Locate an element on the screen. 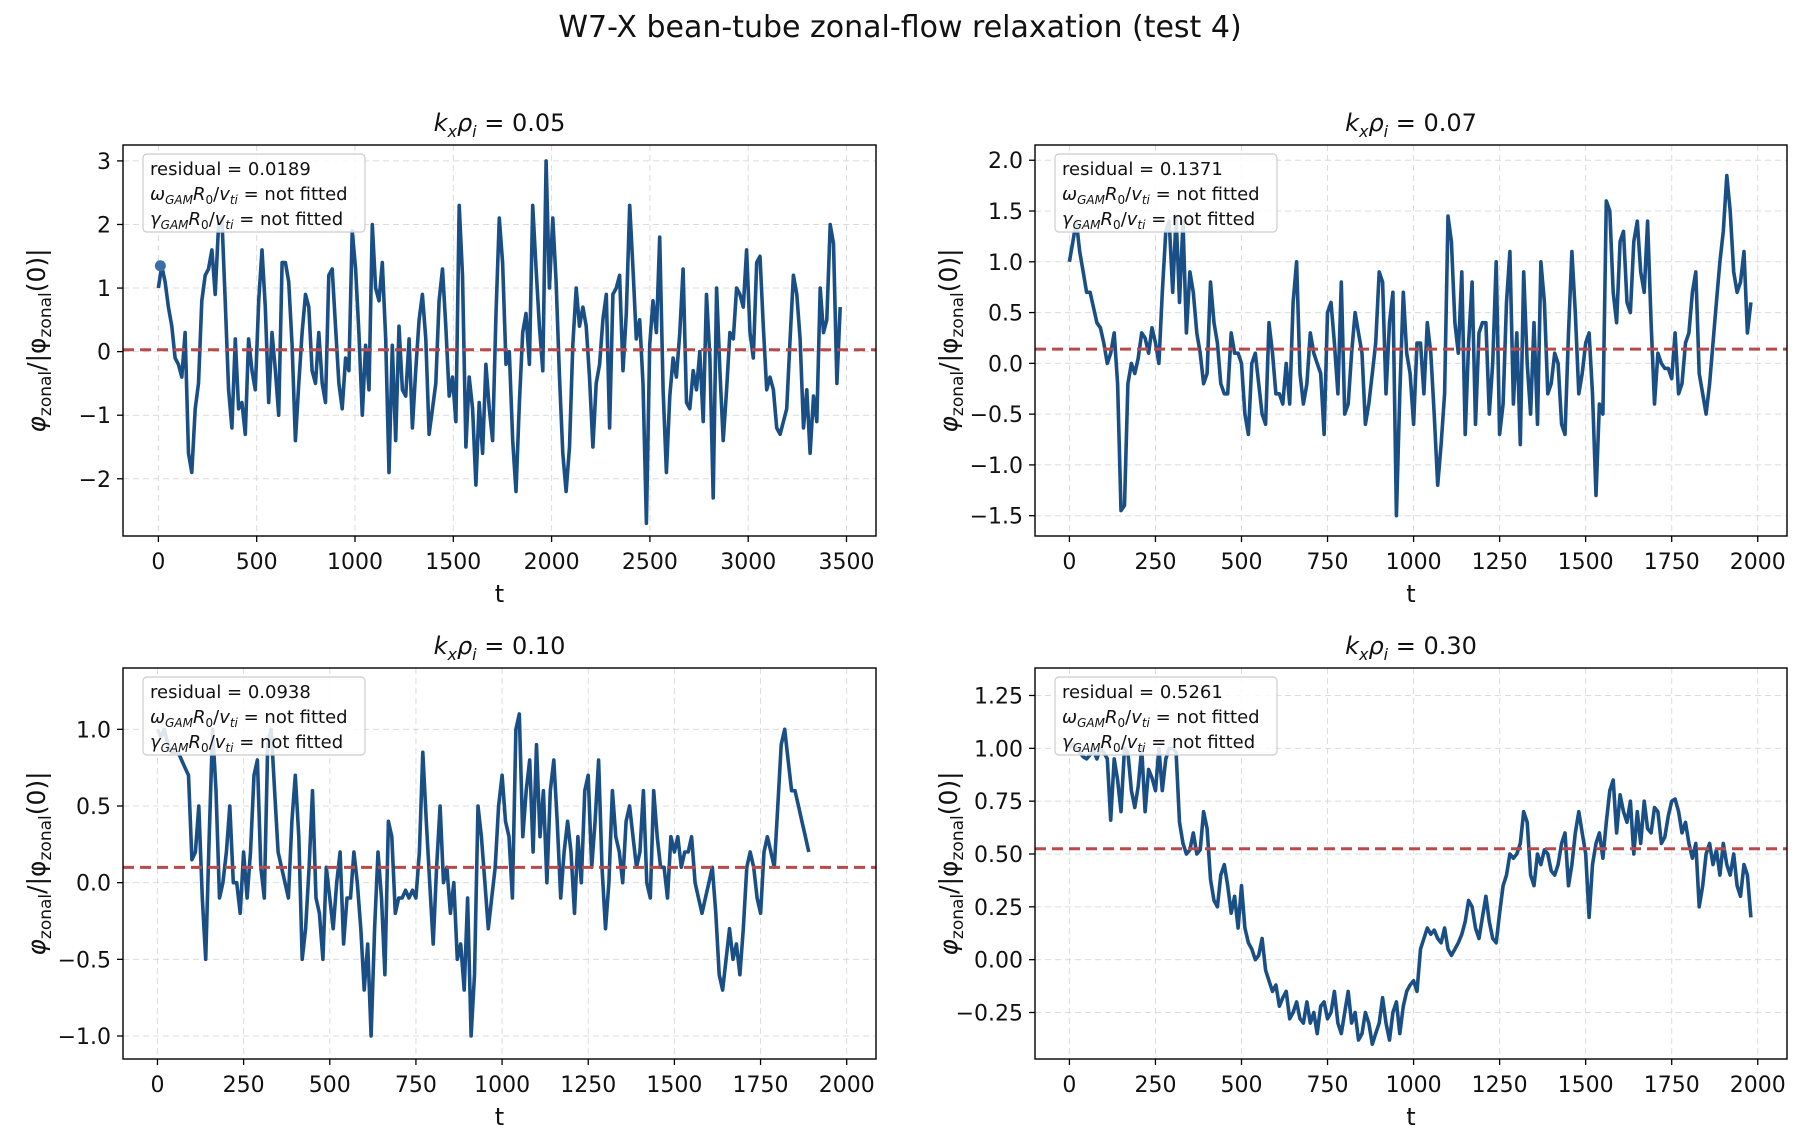 This screenshot has height=1144, width=1800. y-tick-labels: −0.25 0.00 0.25 0.50 0.75 1.00 1.25 is located at coordinates (995, 855).